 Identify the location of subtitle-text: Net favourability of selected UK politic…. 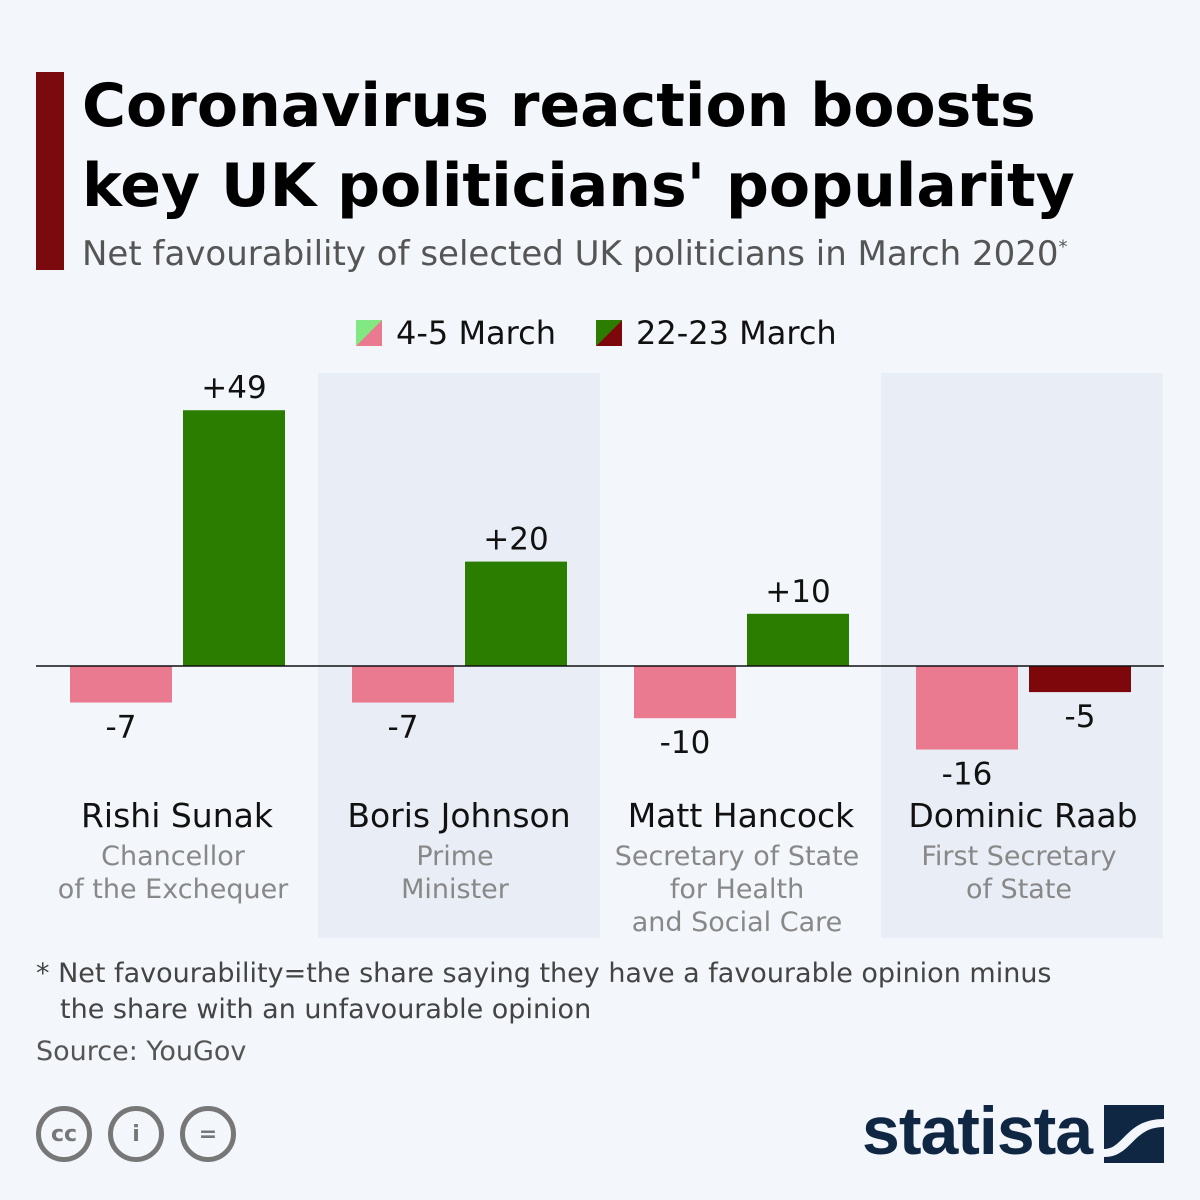
(570, 254).